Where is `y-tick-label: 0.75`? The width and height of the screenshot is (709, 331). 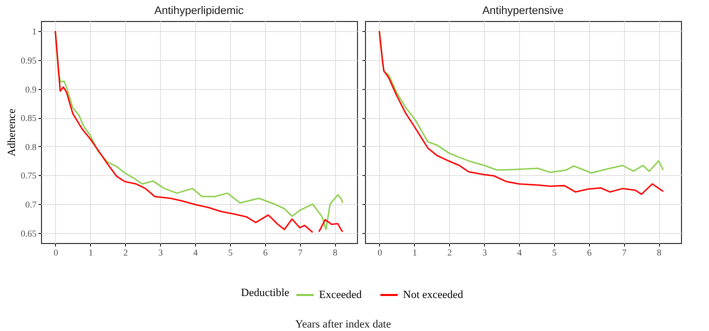
y-tick-label: 0.75 is located at coordinates (28, 175).